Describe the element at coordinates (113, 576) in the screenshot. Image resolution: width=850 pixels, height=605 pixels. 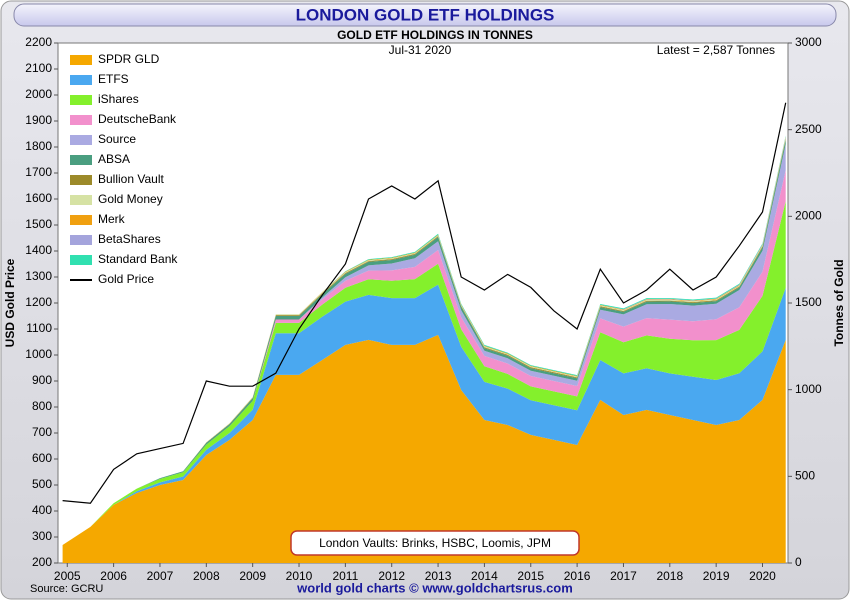
I see `x-tick-label: 2006` at that location.